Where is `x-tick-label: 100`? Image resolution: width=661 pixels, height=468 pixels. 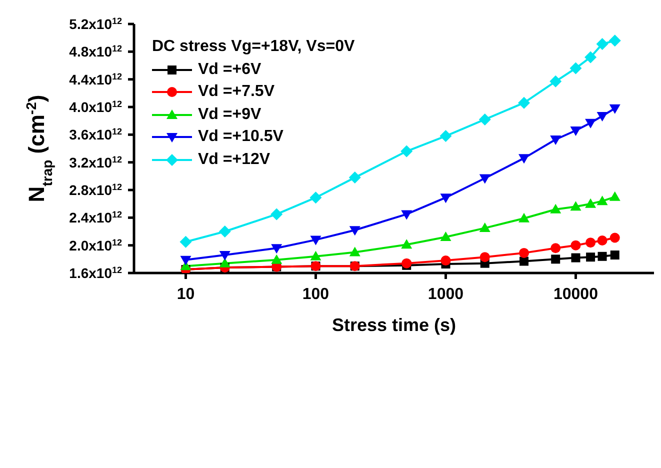
x-tick-label: 100 is located at coordinates (316, 294).